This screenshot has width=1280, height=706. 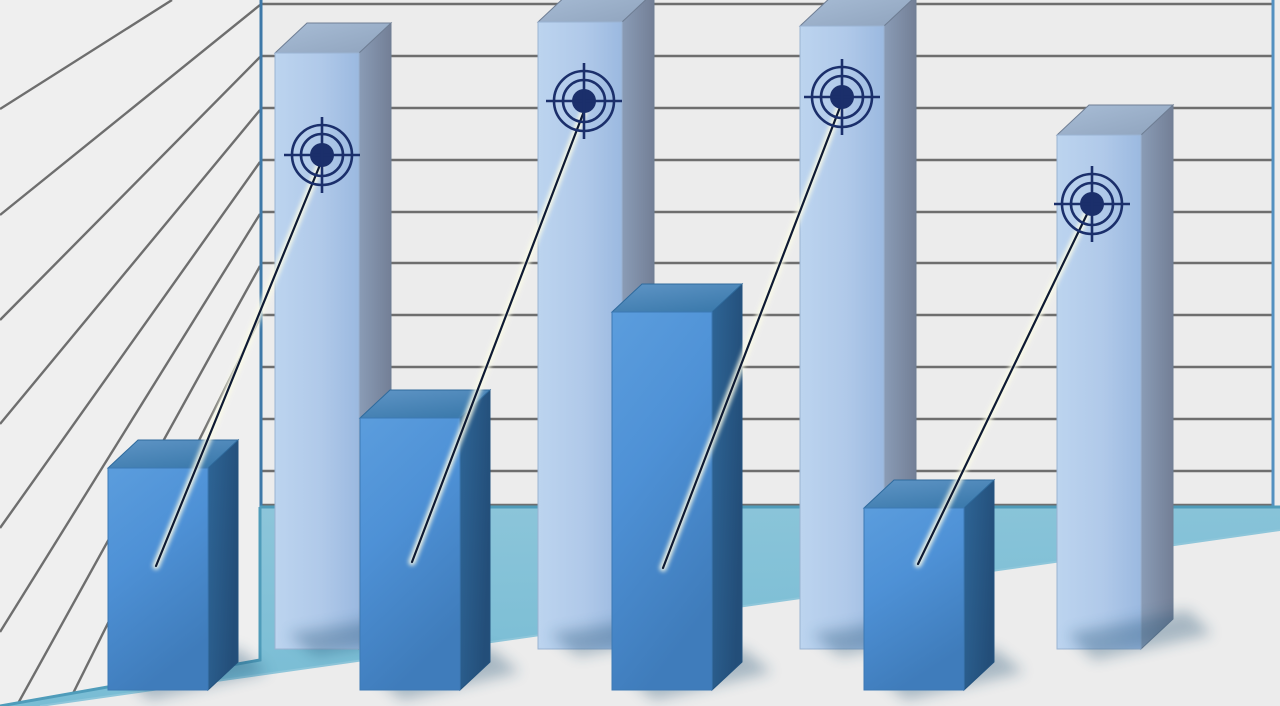 What do you see at coordinates (914, 599) in the screenshot?
I see `actual-bar-4-front` at bounding box center [914, 599].